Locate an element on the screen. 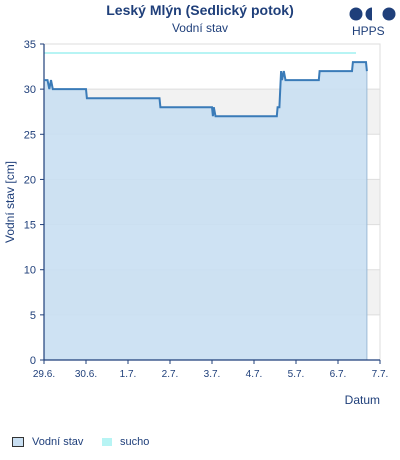 This screenshot has width=400, height=460. chart-subtitle: Vodní stav is located at coordinates (200, 28).